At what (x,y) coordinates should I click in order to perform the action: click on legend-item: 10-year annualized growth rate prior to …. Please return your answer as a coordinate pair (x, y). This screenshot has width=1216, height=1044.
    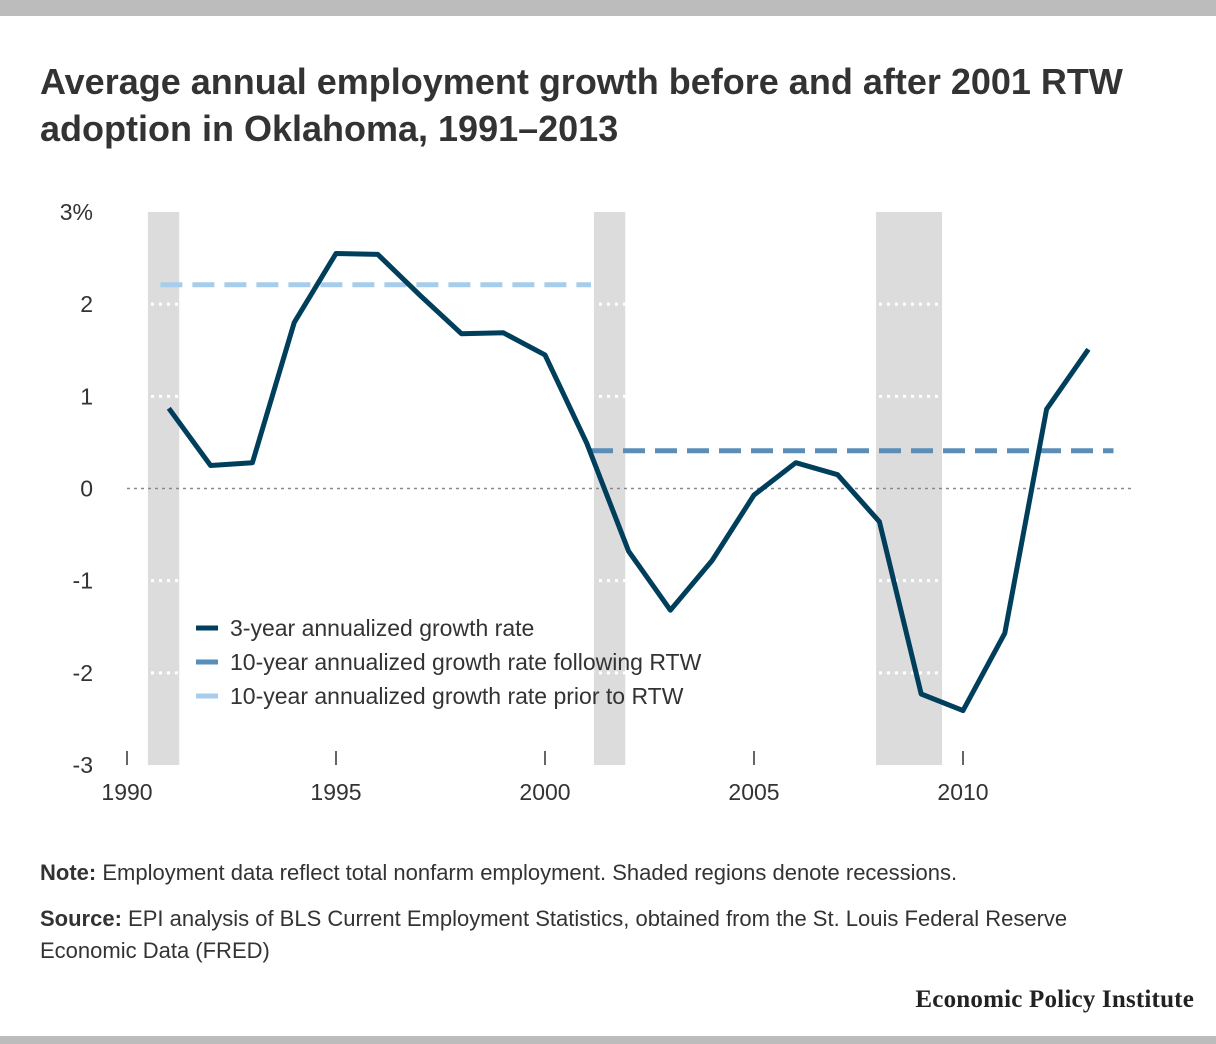
    Looking at the image, I should click on (440, 696).